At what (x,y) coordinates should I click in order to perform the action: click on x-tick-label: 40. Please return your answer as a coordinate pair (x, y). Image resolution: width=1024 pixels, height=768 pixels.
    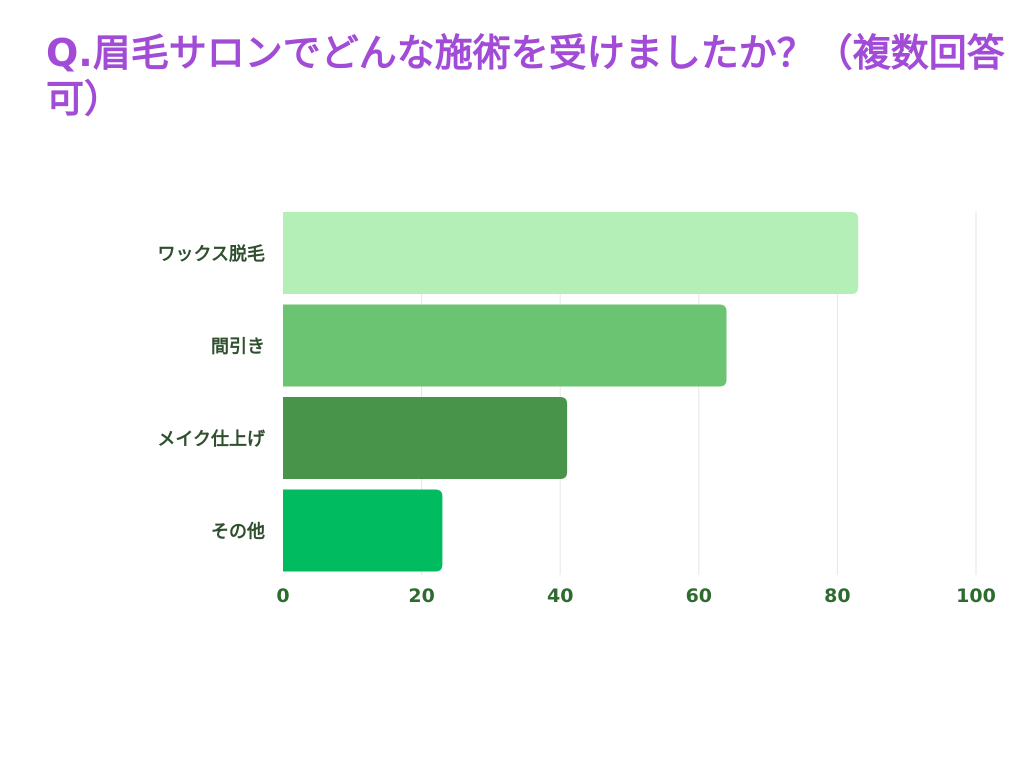
    Looking at the image, I should click on (560, 596).